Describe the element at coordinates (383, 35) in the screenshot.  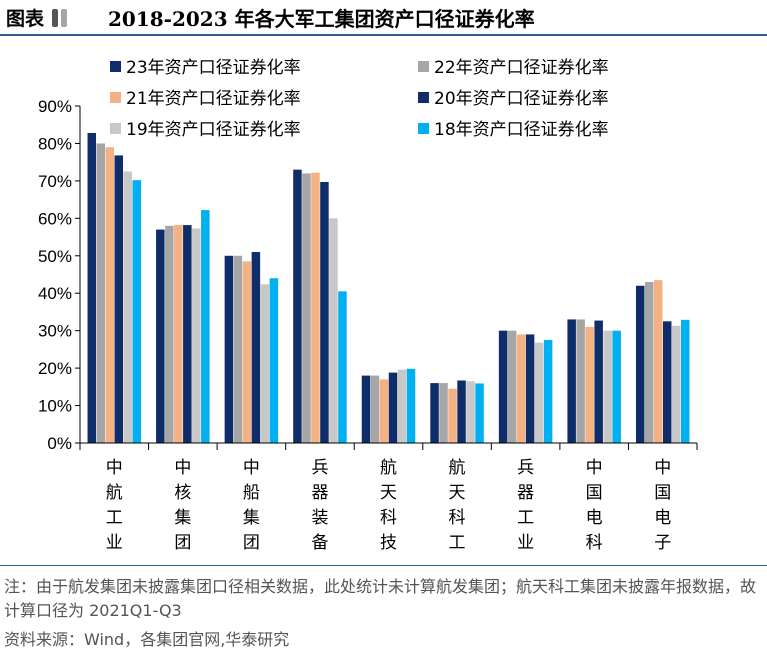
I see `header-divider` at that location.